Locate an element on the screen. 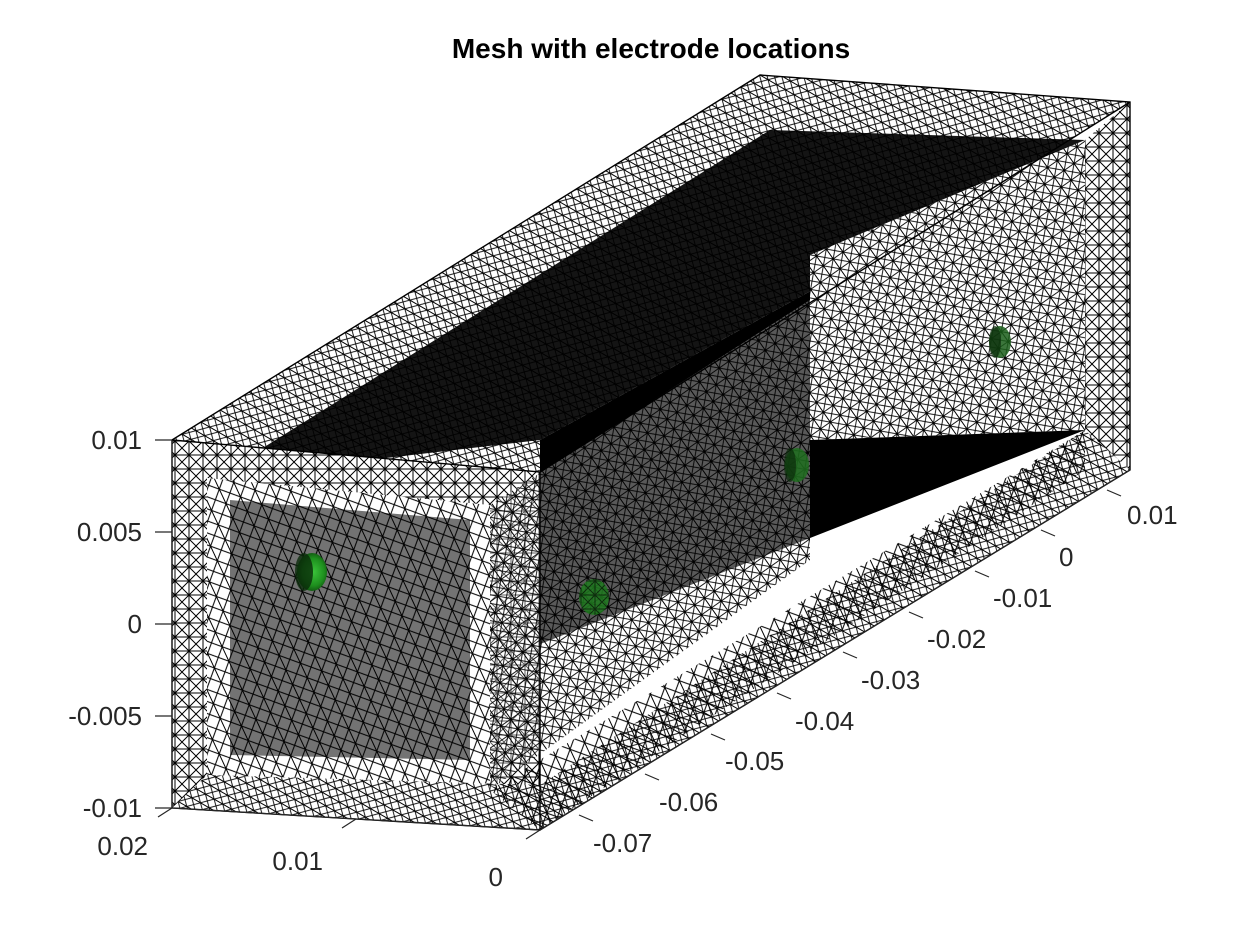 The image size is (1260, 945). mesh-right-face is located at coordinates (970, 286).